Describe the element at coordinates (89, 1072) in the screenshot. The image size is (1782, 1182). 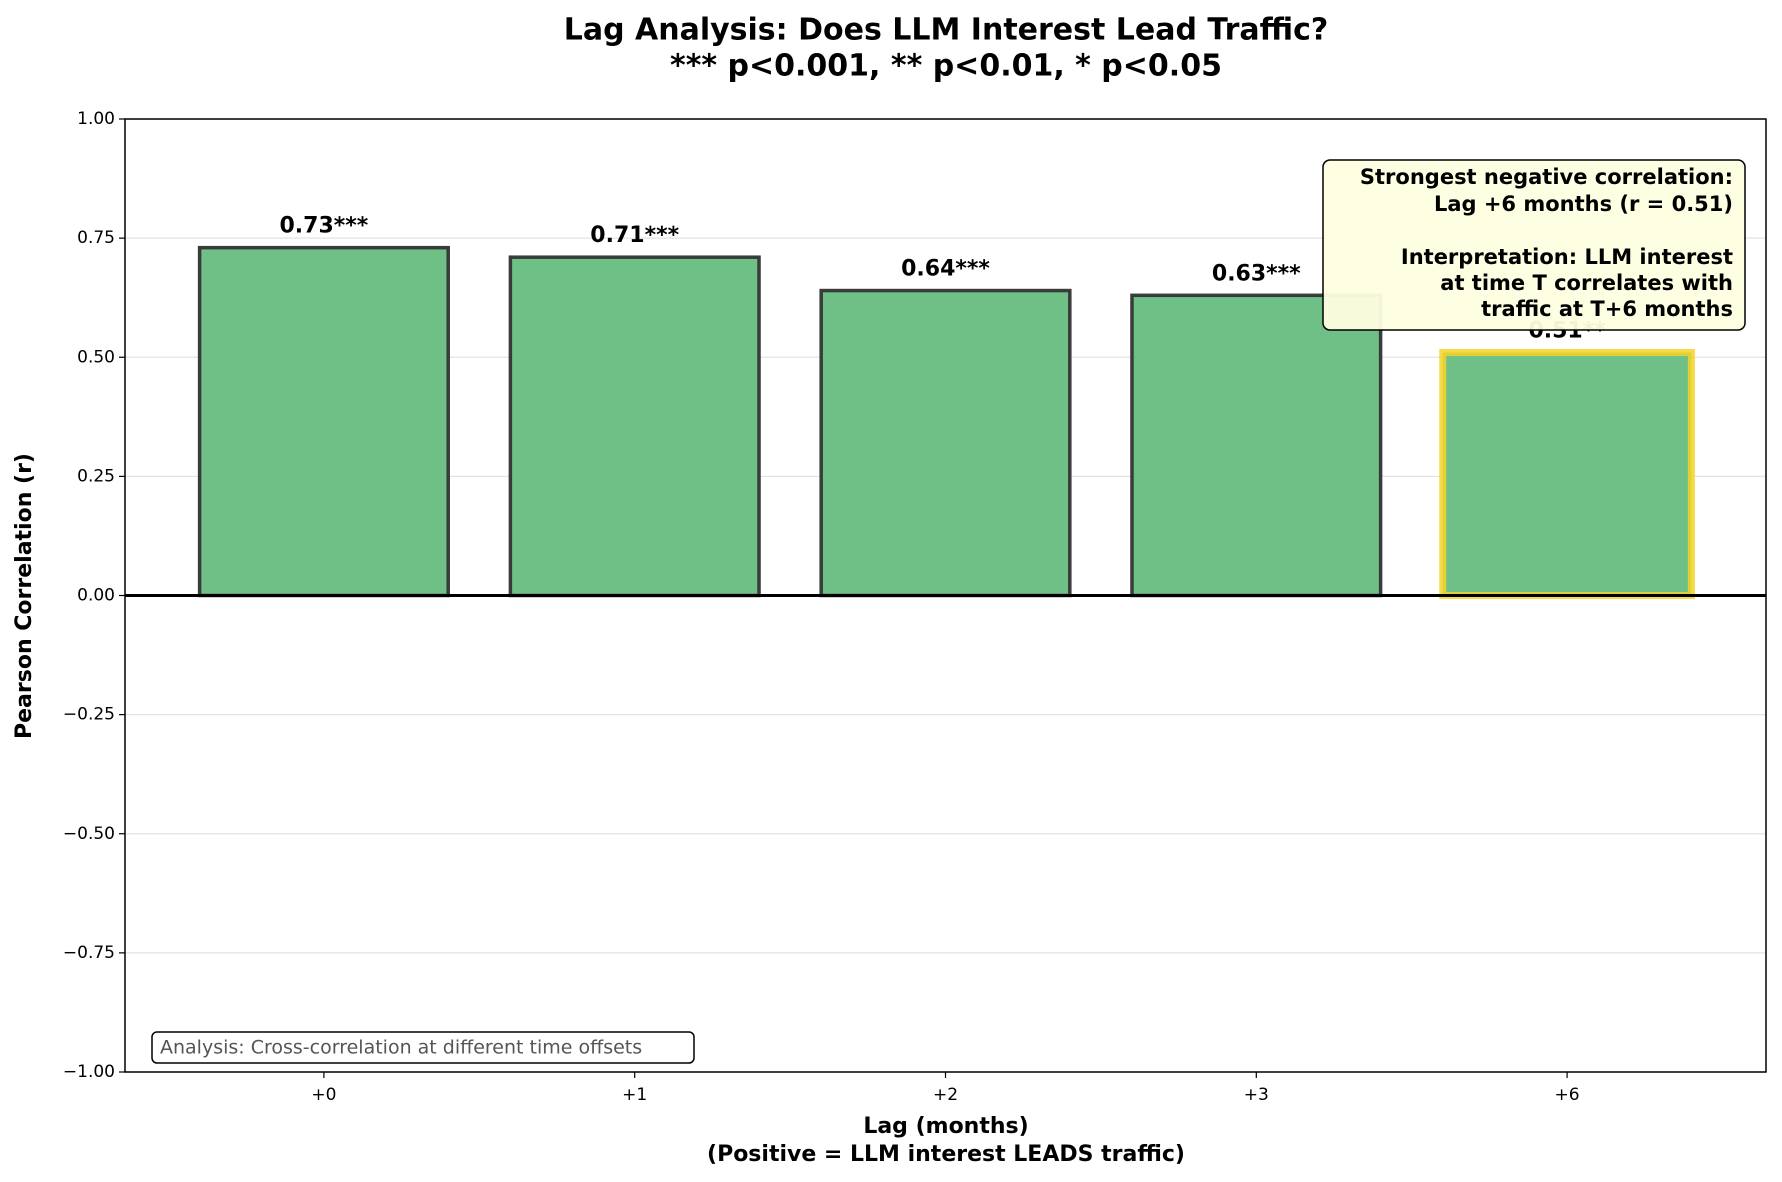
I see `y-tick-label: −1.00` at that location.